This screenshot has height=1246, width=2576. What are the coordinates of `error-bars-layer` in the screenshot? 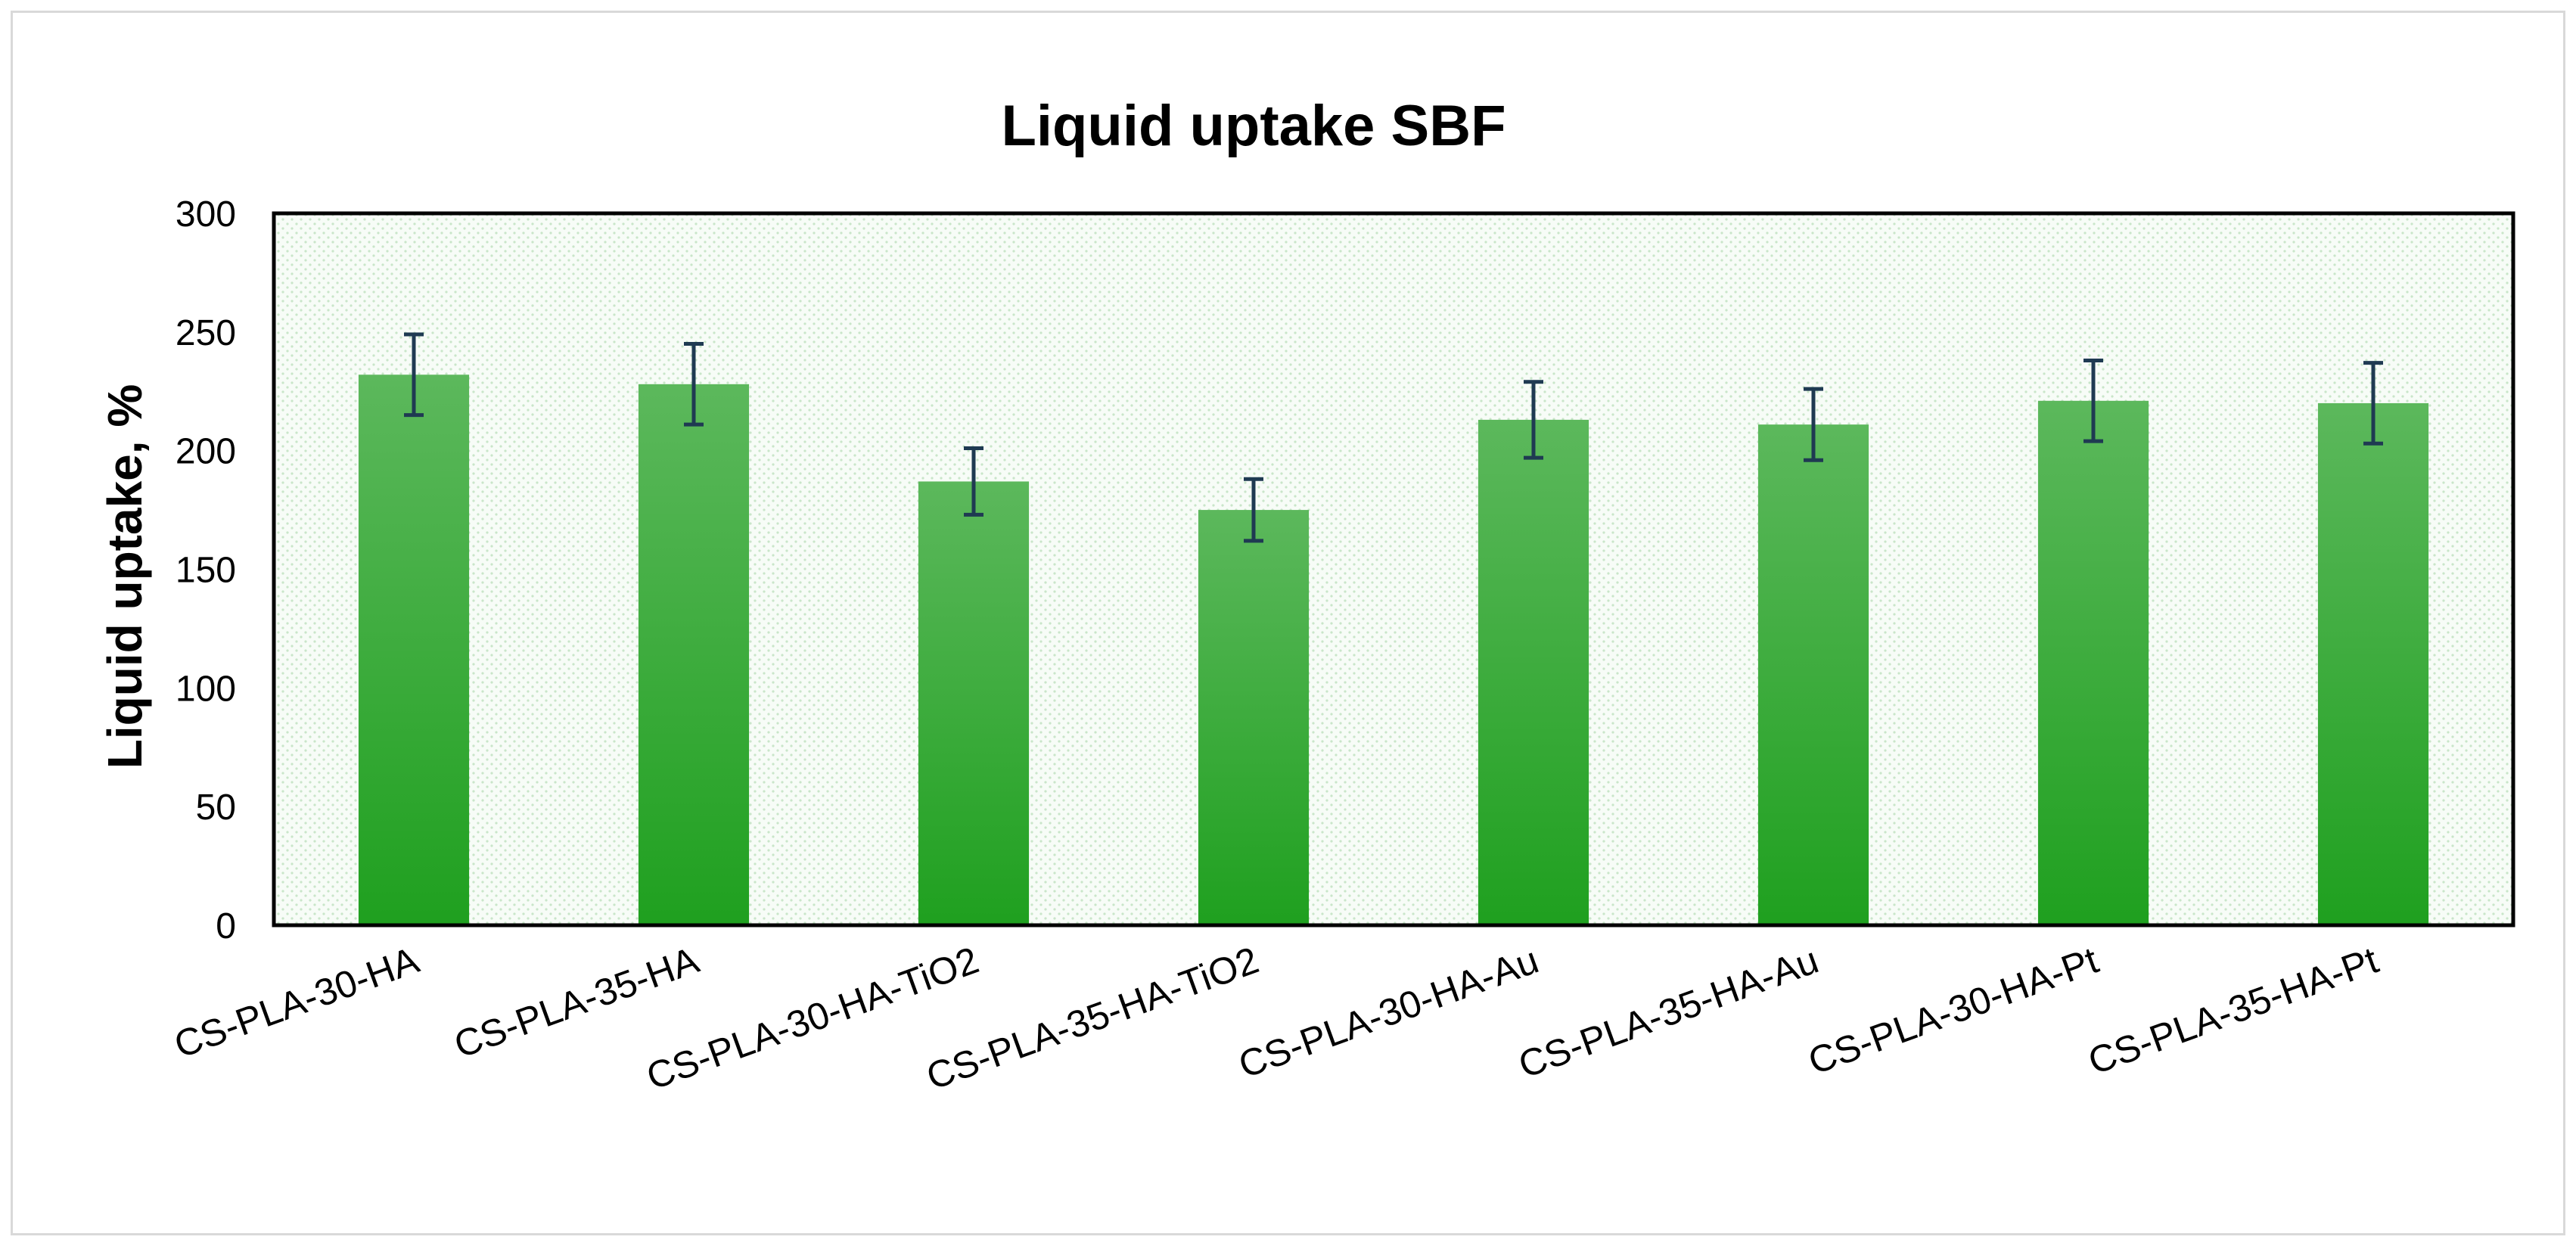 It's located at (1393, 438).